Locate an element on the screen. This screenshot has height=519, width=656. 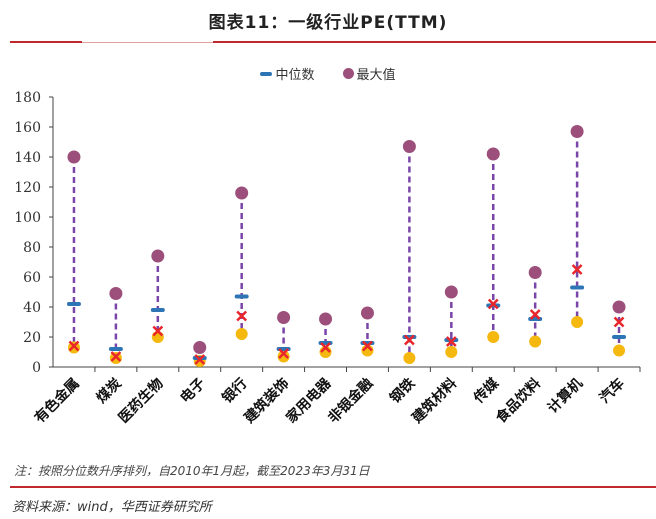
category-label: 电子 is located at coordinates (193, 391).